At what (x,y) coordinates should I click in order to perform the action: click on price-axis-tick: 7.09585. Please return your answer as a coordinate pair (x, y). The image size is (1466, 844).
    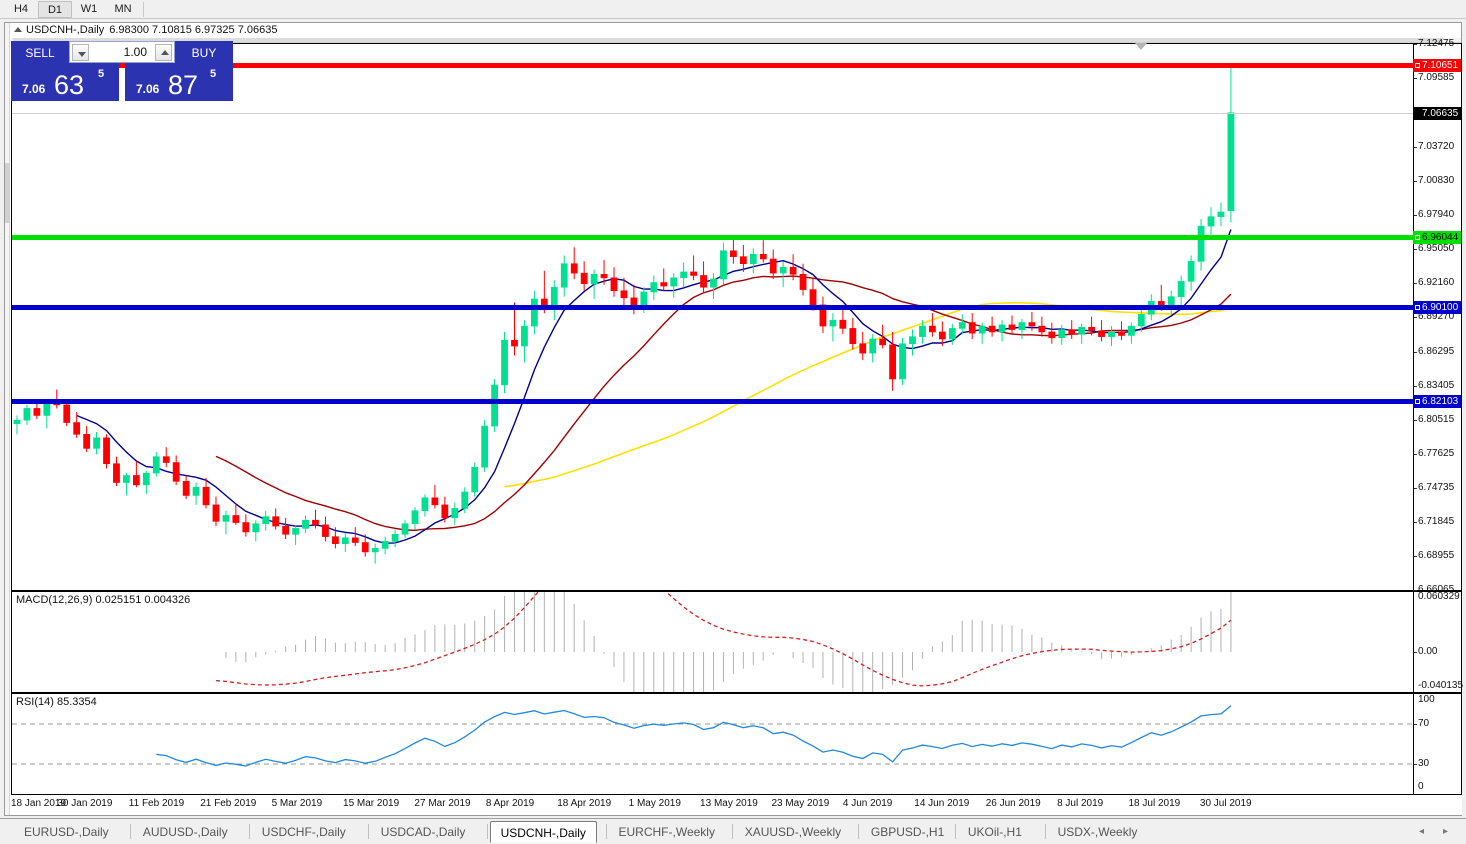
    Looking at the image, I should click on (1436, 77).